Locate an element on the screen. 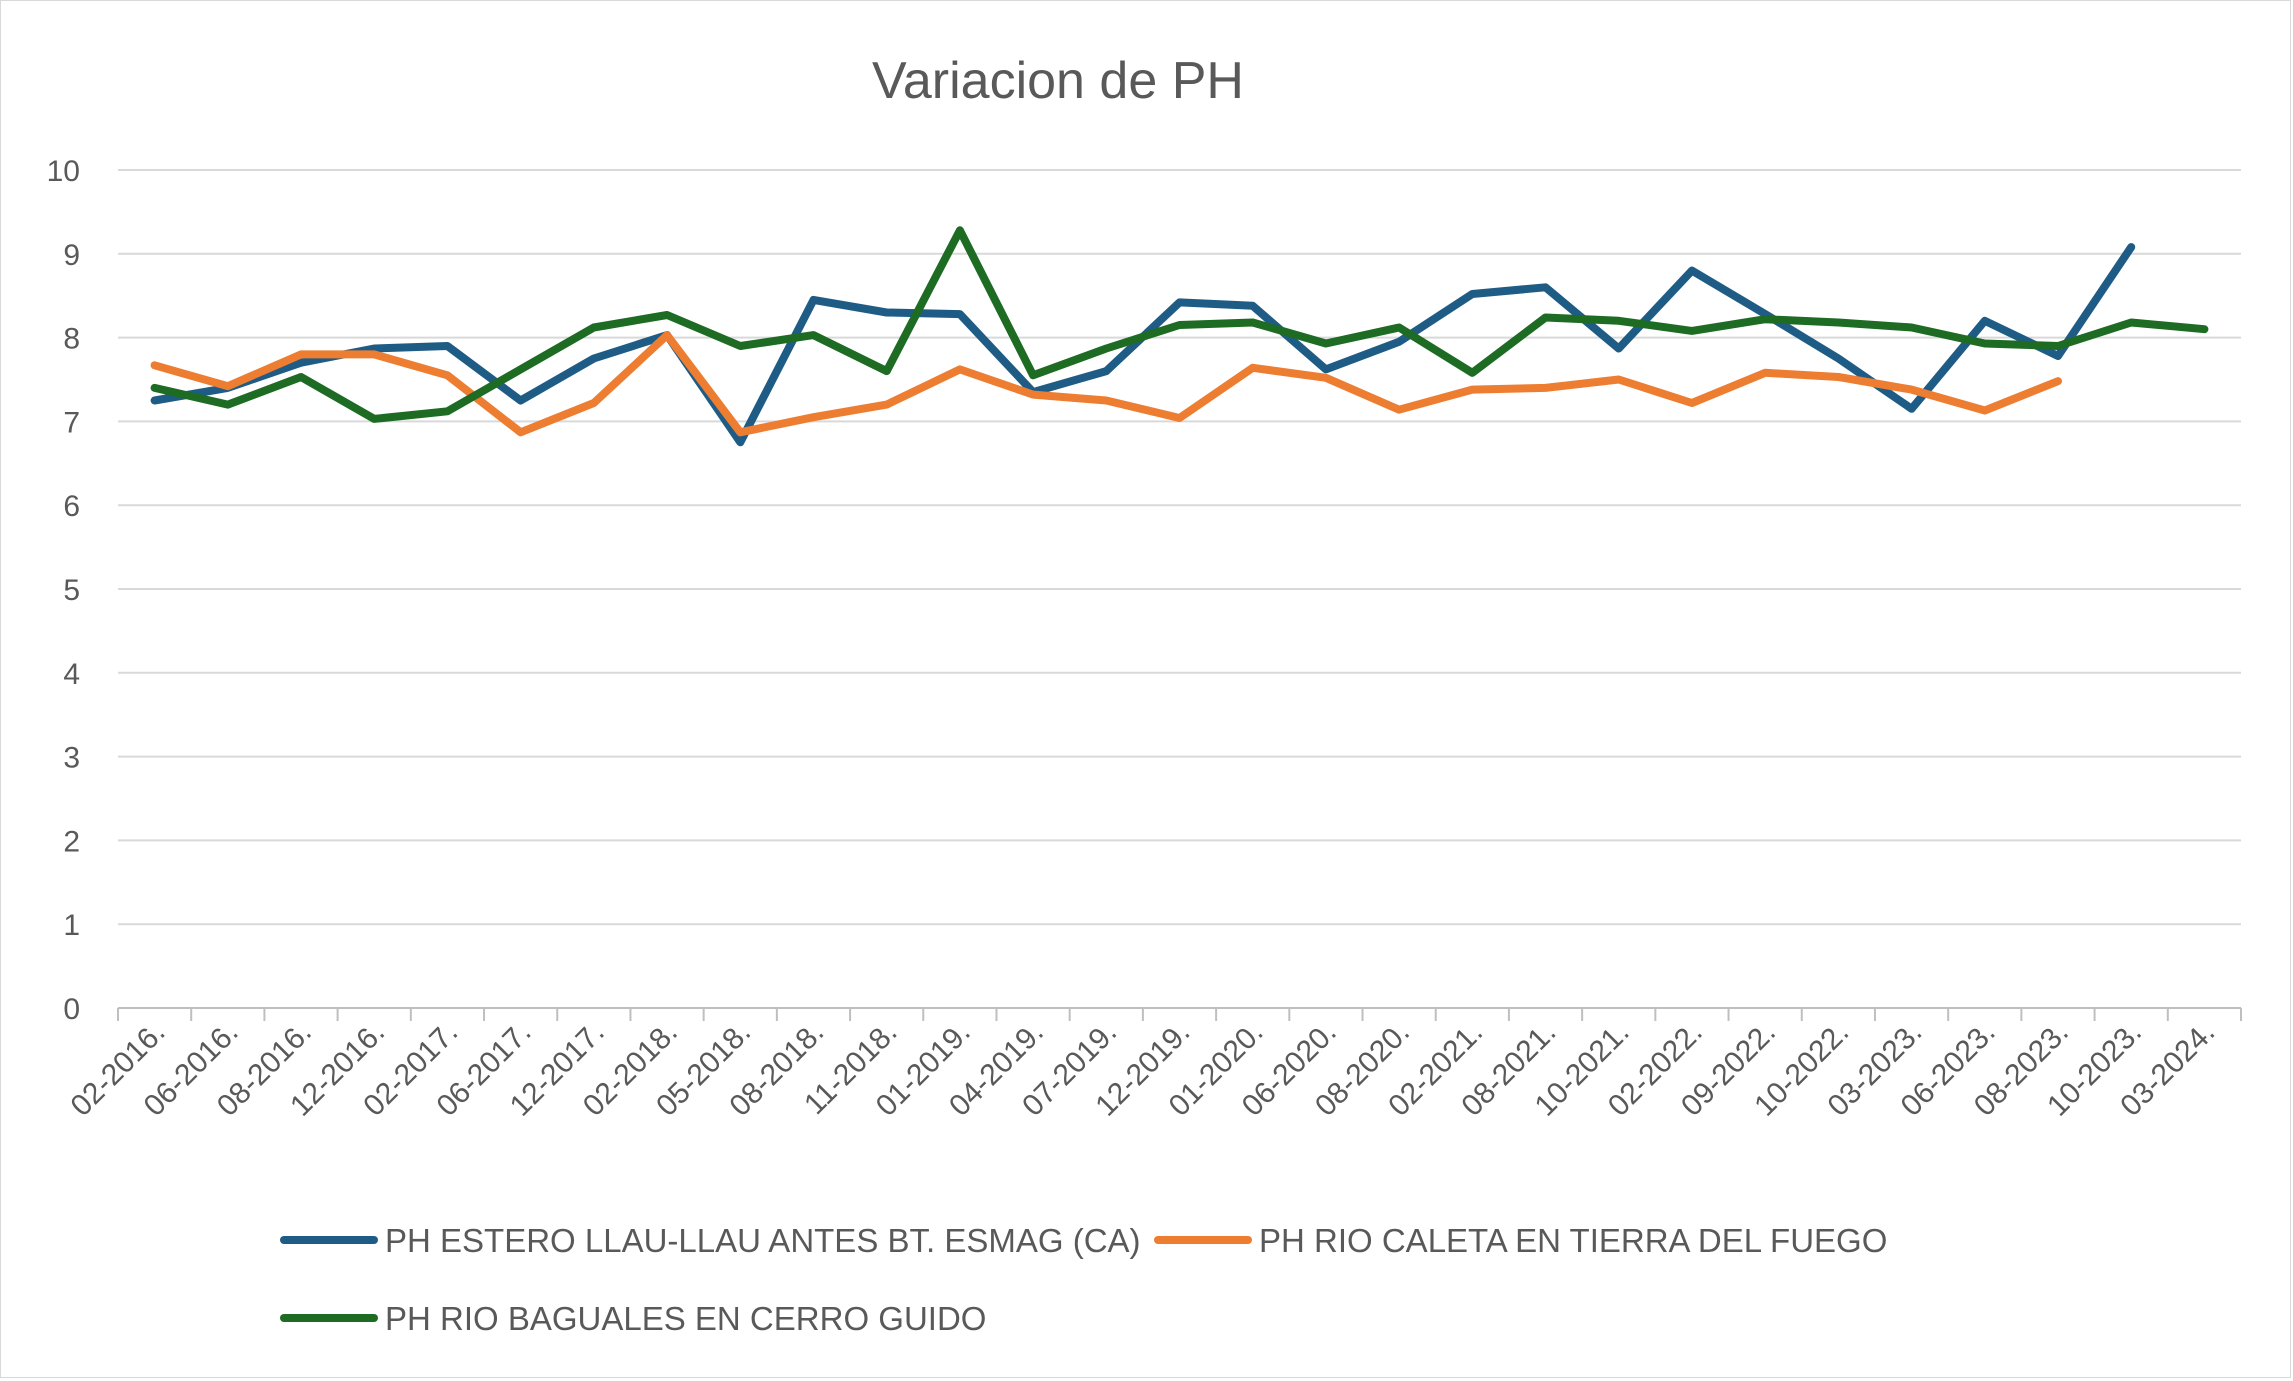 Image resolution: width=2293 pixels, height=1381 pixels. legend-label-1: PH ESTERO LLAU-LLAU ANTES BT. ESMAG (CA) is located at coordinates (763, 1240).